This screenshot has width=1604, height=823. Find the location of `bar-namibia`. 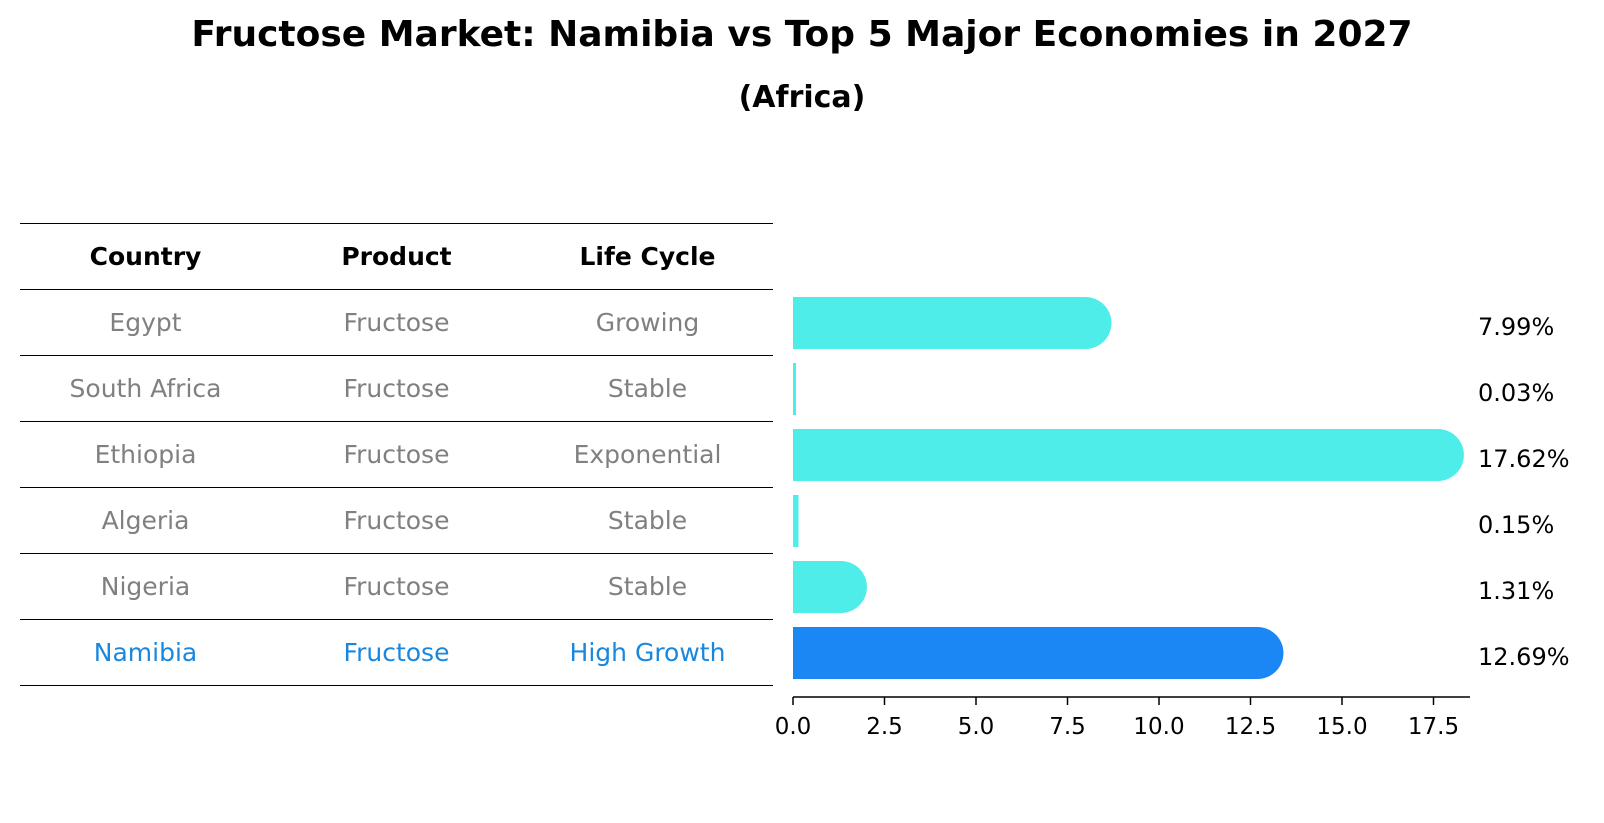

bar-namibia is located at coordinates (1038, 653).